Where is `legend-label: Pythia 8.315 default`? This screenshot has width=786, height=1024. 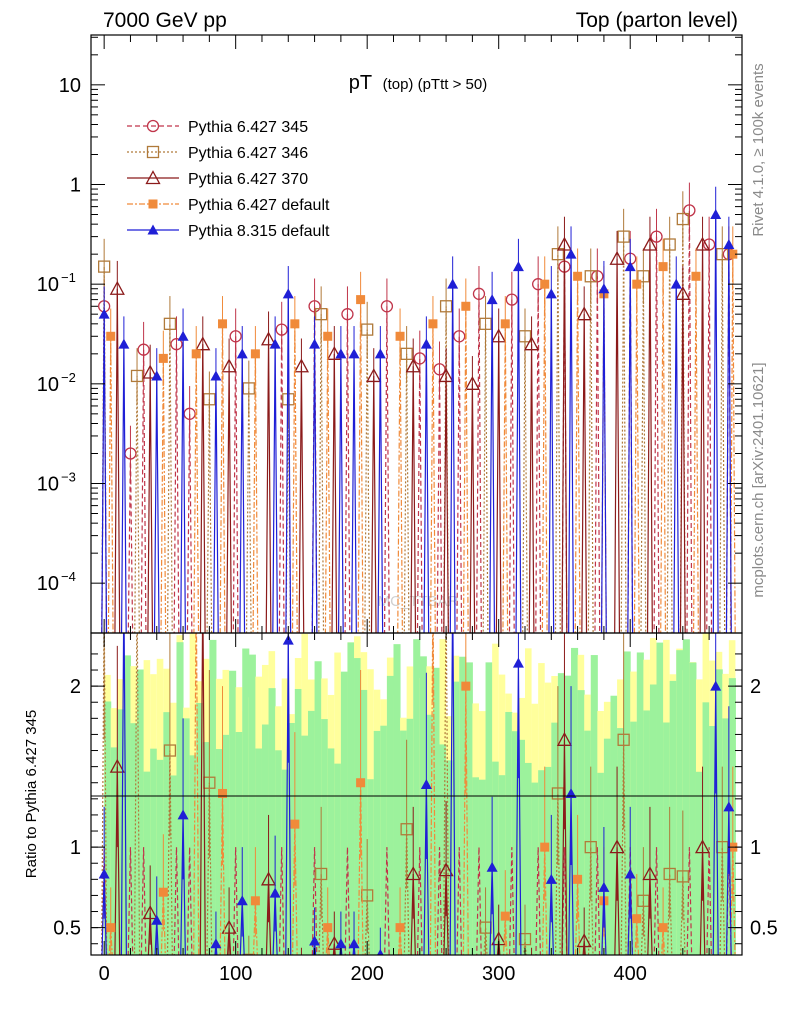
legend-label: Pythia 8.315 default is located at coordinates (259, 231).